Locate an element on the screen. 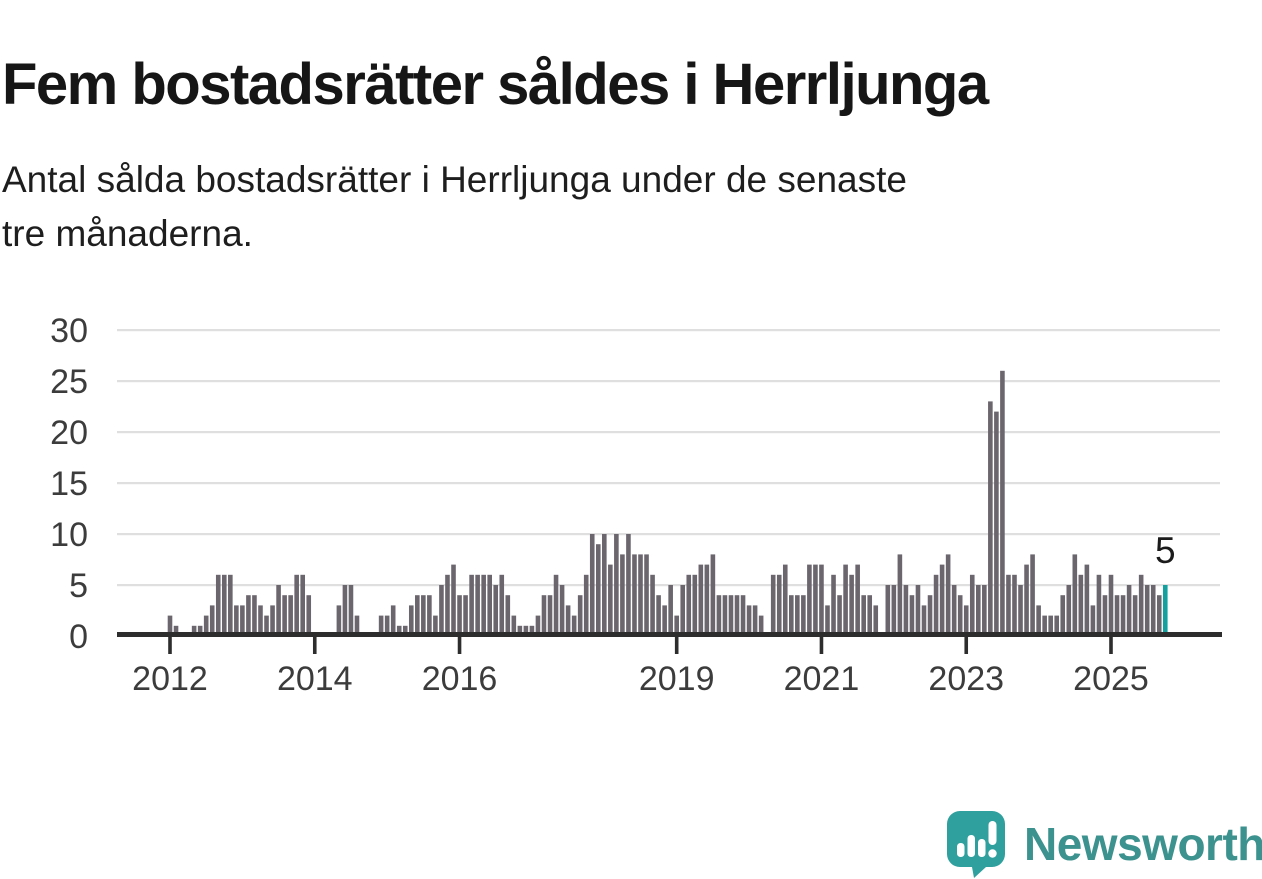 The height and width of the screenshot is (879, 1262). x-axis-label: 2019 is located at coordinates (677, 679).